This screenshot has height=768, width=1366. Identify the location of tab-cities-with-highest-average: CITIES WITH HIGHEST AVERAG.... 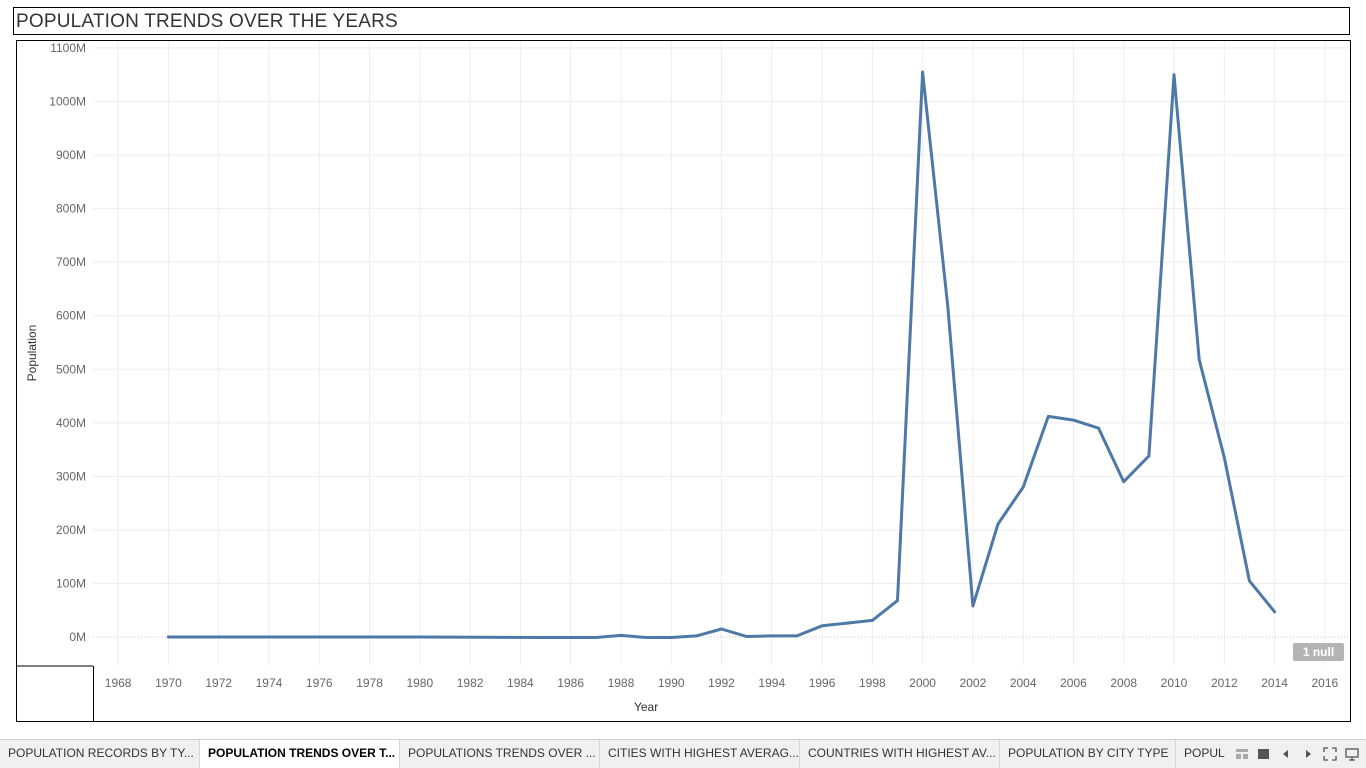
(700, 754).